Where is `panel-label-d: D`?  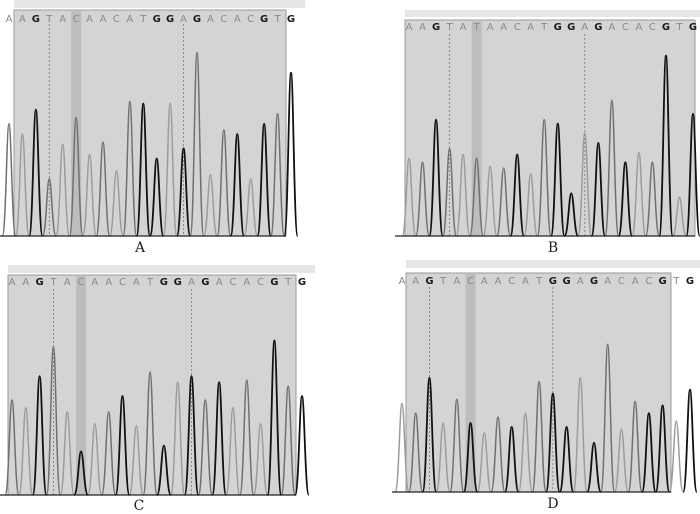 panel-label-d: D is located at coordinates (553, 504).